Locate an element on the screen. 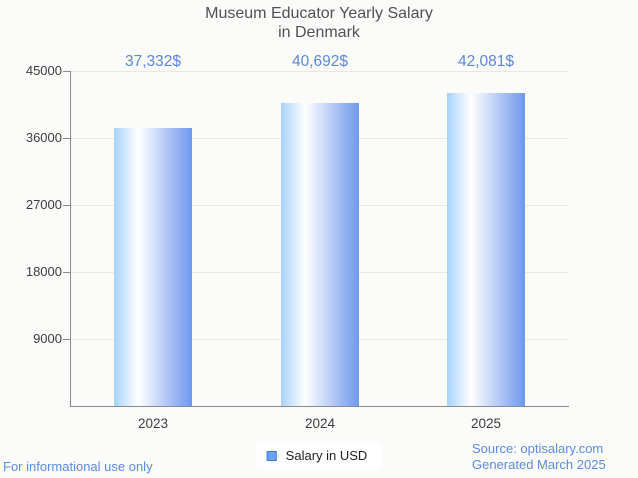 This screenshot has width=638, height=478. bar-2025 is located at coordinates (486, 249).